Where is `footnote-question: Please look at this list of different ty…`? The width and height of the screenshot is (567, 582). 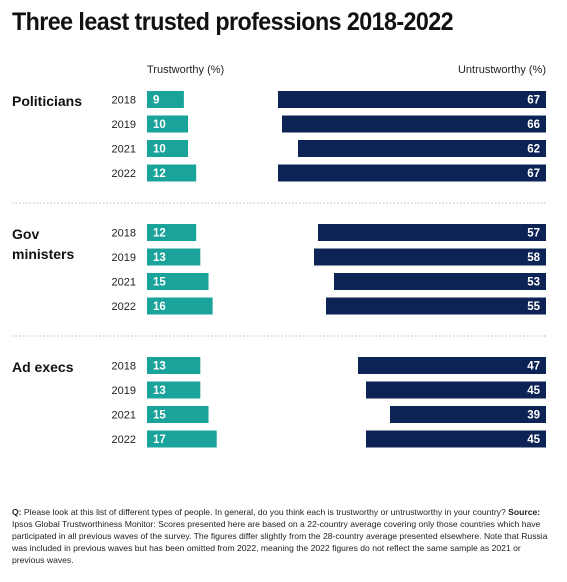
footnote-question: Please look at this list of different ty… is located at coordinates (265, 512).